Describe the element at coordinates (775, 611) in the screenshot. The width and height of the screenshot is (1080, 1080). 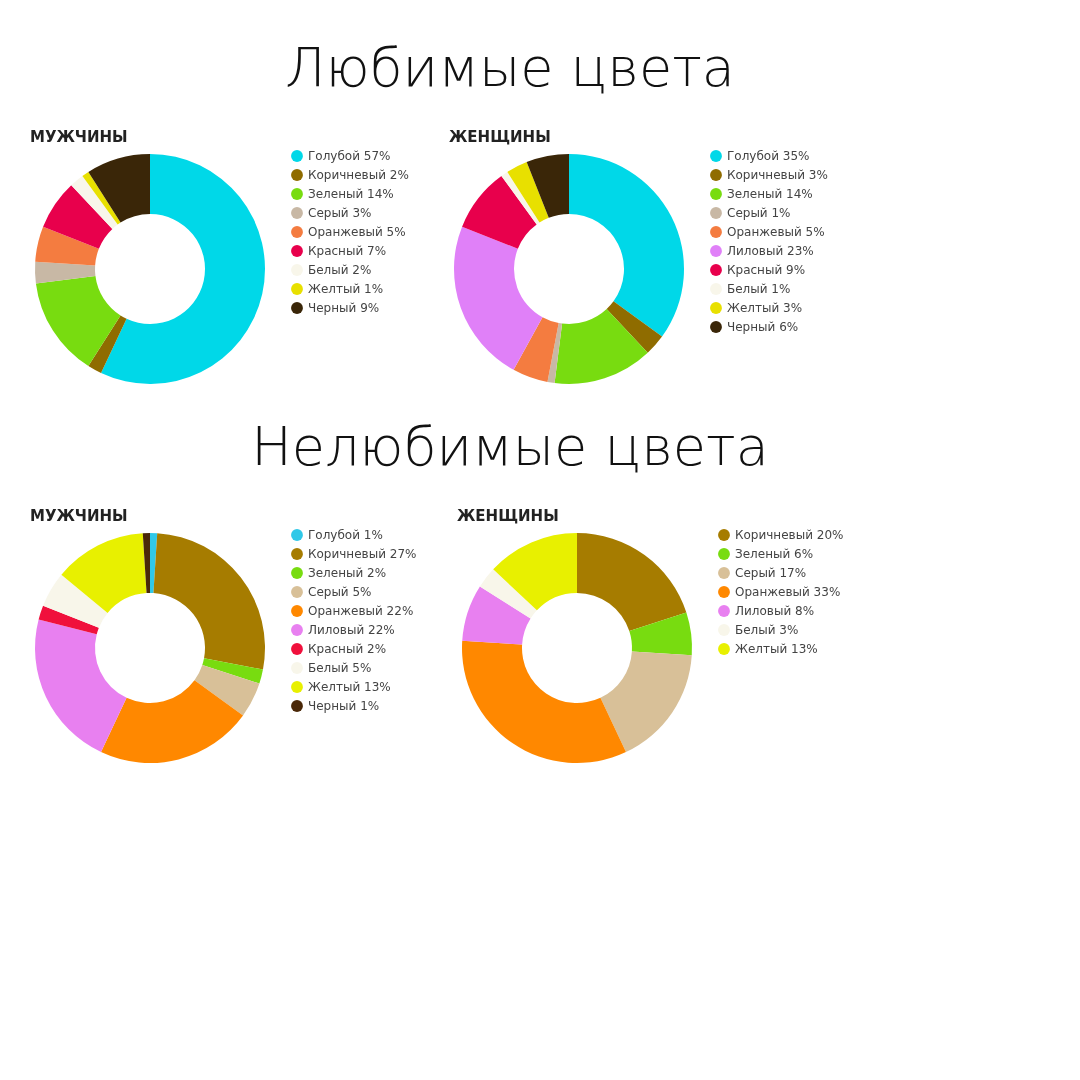
I see `legend-label: Лиловый 8%` at that location.